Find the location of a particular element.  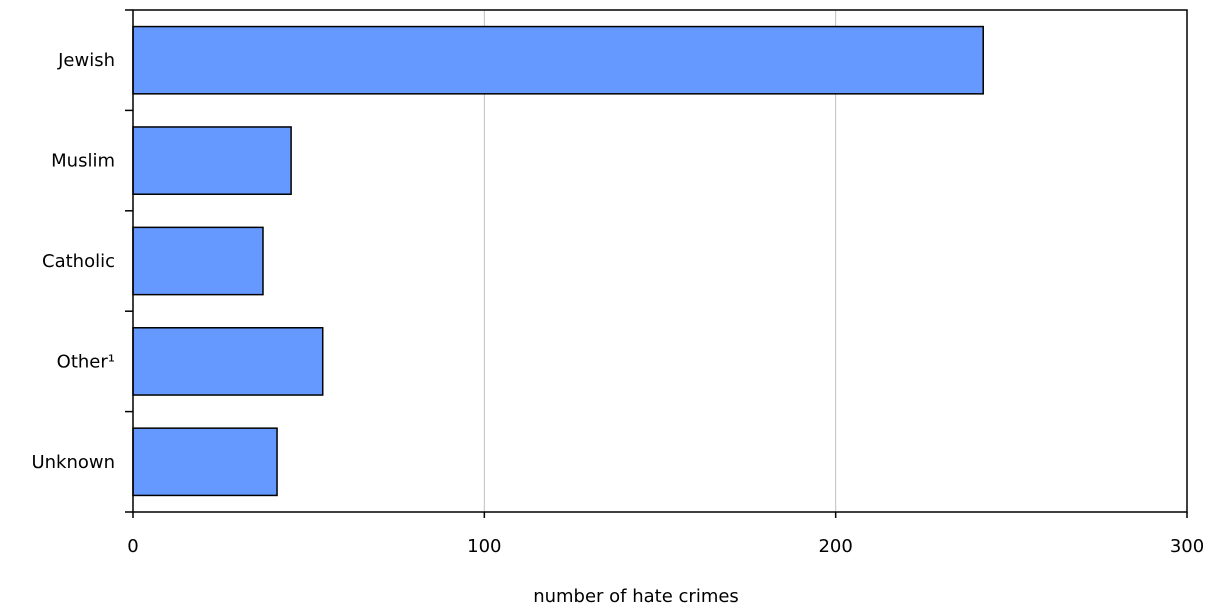

category-label: Muslim is located at coordinates (83, 161).